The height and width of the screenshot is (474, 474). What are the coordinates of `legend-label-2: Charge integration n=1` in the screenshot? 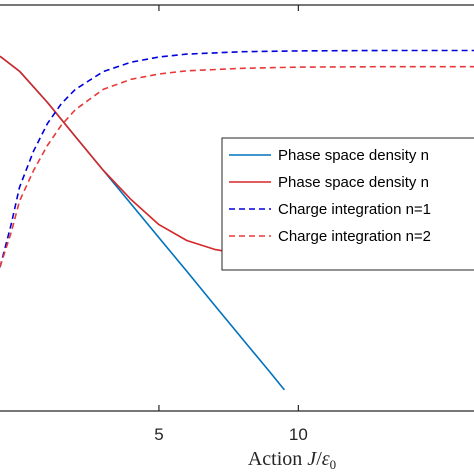 It's located at (354, 209).